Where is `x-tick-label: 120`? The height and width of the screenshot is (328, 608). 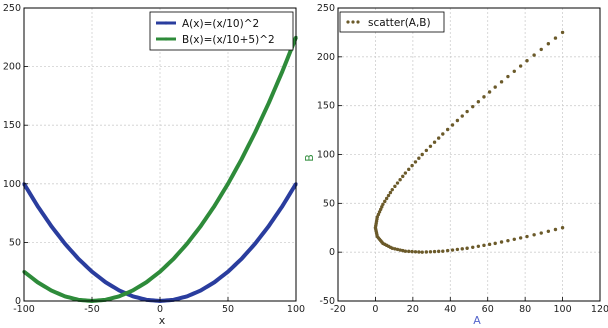
x-tick-label: 120 is located at coordinates (599, 309).